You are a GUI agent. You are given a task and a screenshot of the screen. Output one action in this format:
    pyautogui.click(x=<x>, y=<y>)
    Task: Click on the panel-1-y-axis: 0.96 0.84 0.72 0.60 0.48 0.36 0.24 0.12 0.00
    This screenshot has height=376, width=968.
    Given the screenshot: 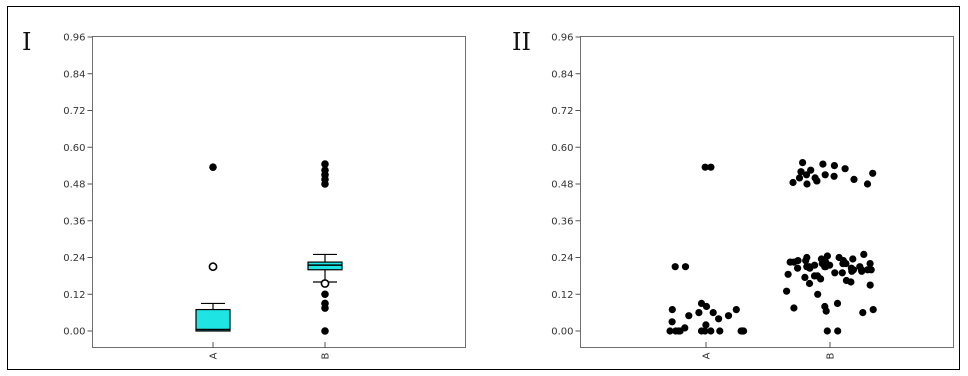 What is the action you would take?
    pyautogui.click(x=78, y=185)
    